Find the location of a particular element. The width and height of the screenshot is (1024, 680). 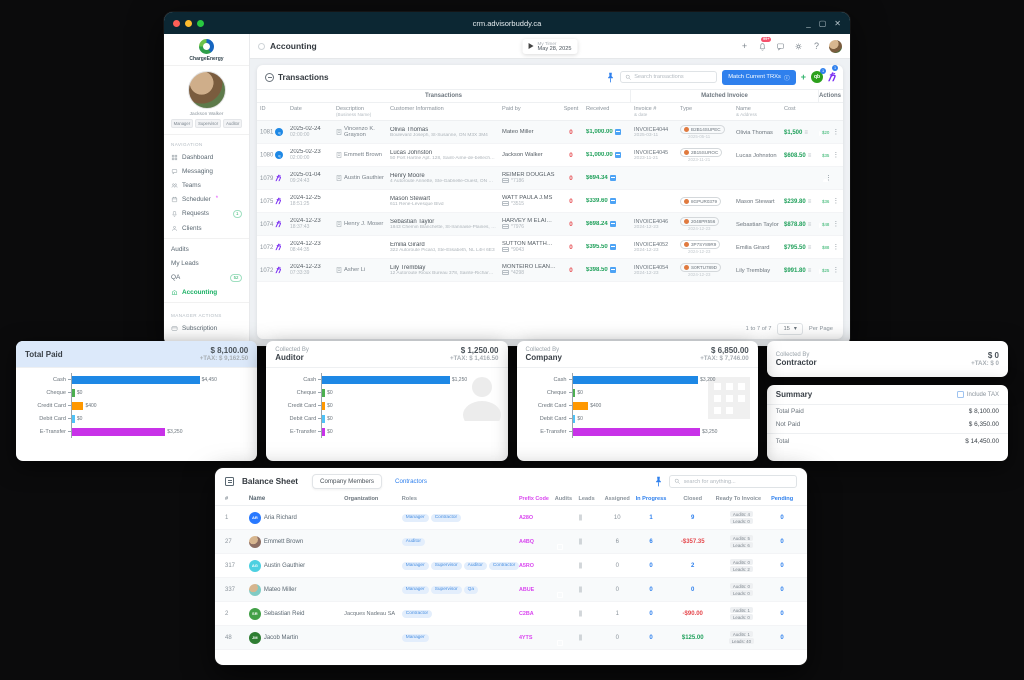

sidebar-item-teams: Teams is located at coordinates (206, 185).